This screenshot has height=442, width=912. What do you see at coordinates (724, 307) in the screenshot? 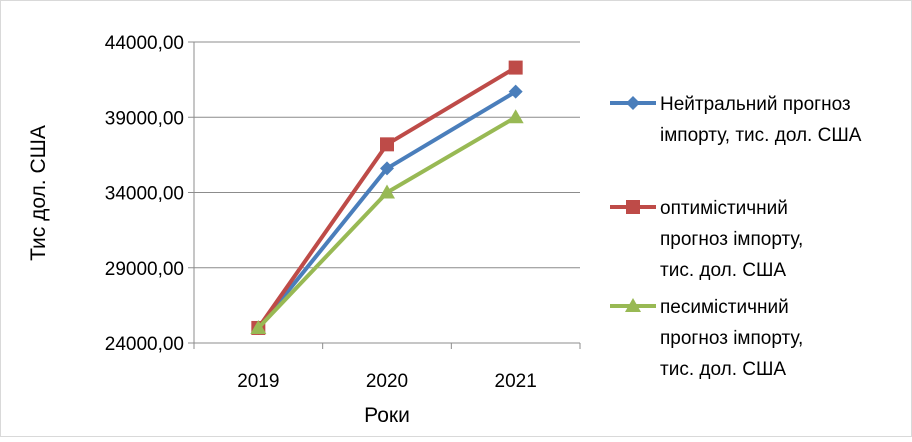
I see `legend-label: песимістичний` at bounding box center [724, 307].